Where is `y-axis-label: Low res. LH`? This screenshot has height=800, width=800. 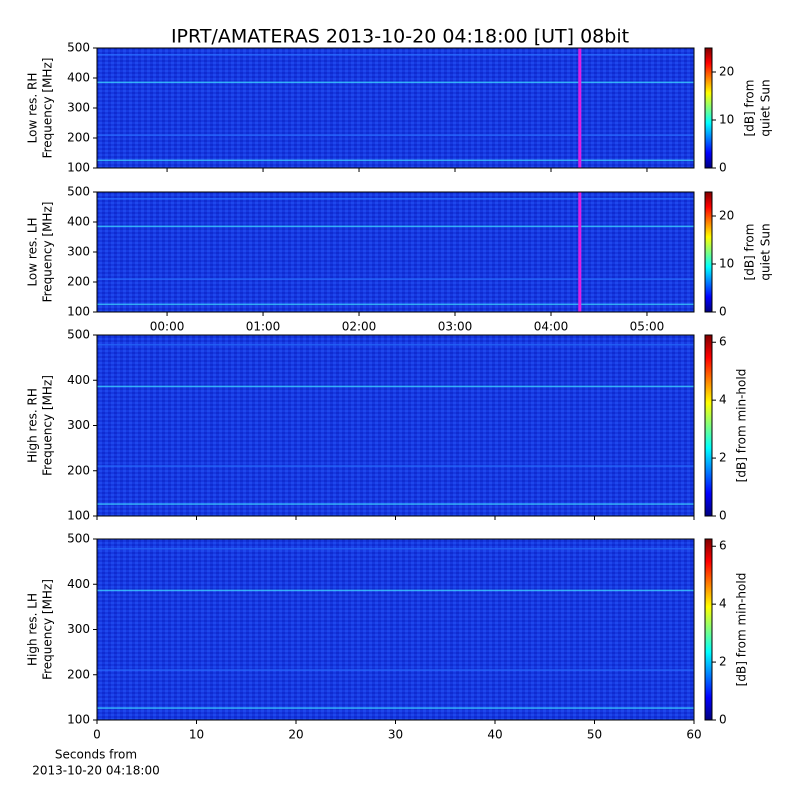 y-axis-label: Low res. LH is located at coordinates (33, 251).